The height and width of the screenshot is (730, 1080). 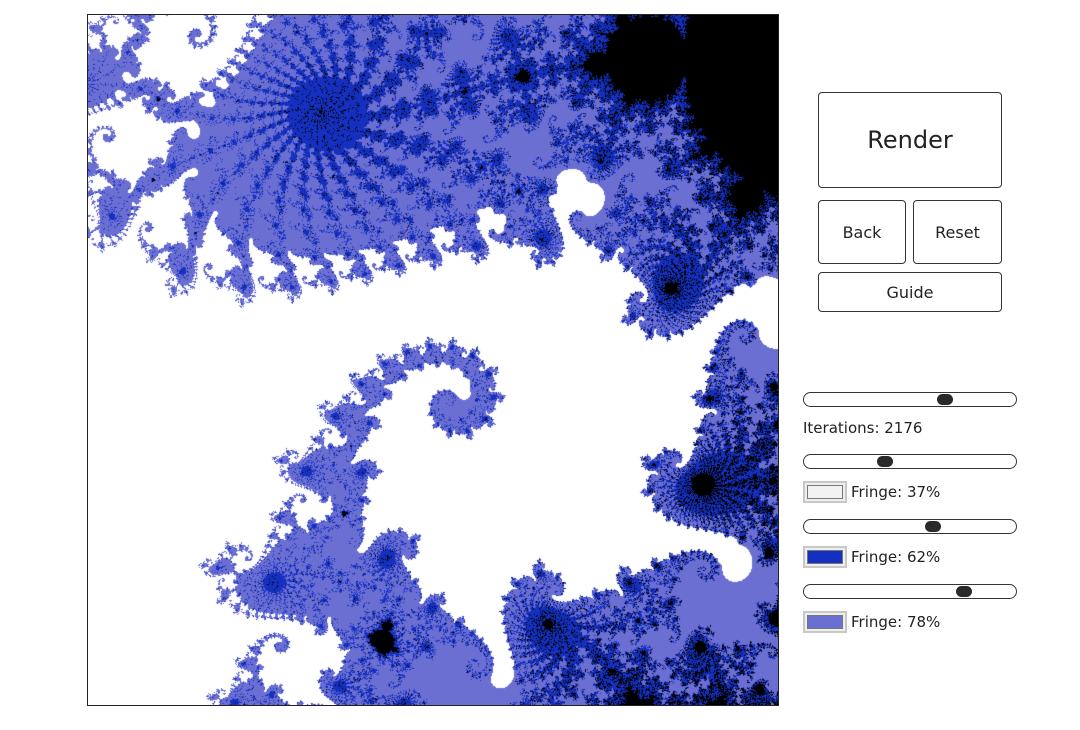 I want to click on fringe-1-color-picker, so click(x=825, y=492).